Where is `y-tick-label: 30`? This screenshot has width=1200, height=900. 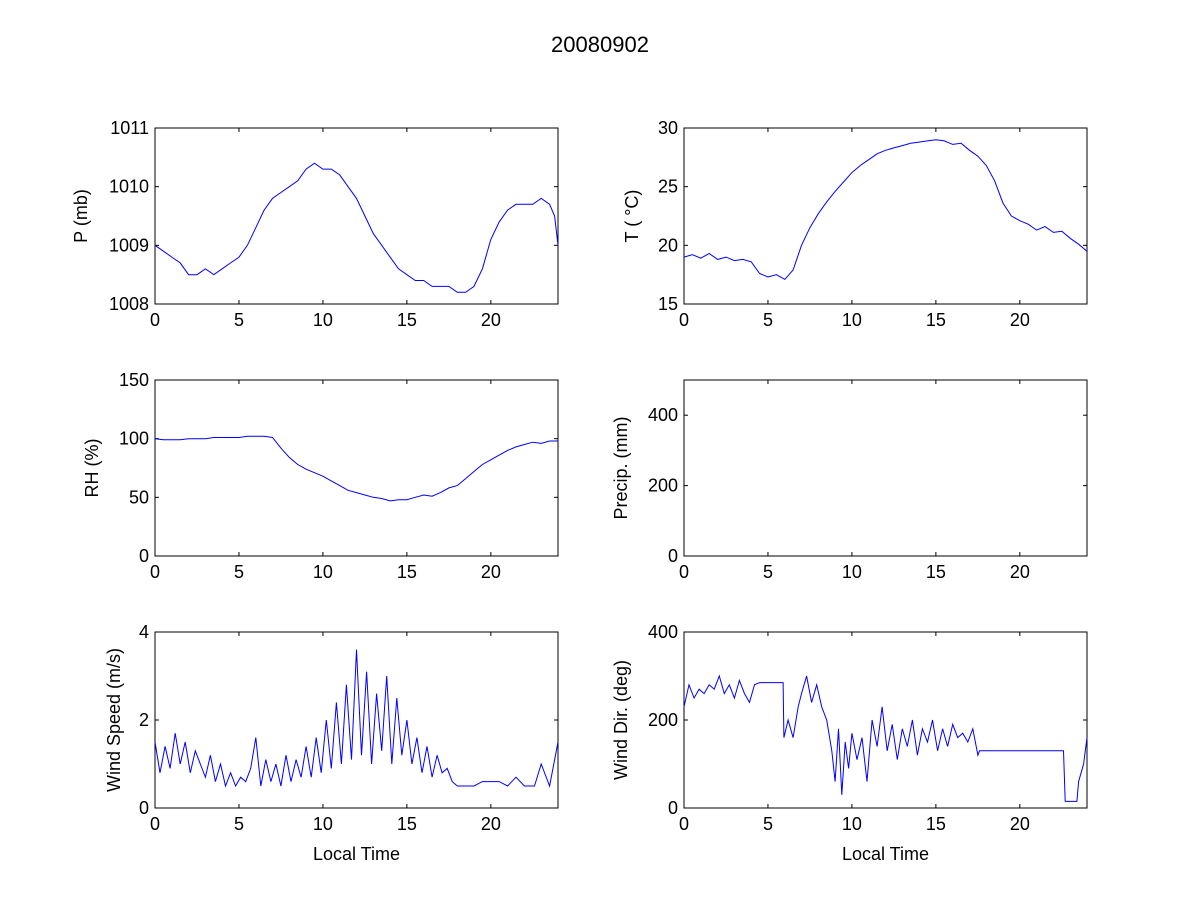 y-tick-label: 30 is located at coordinates (668, 128).